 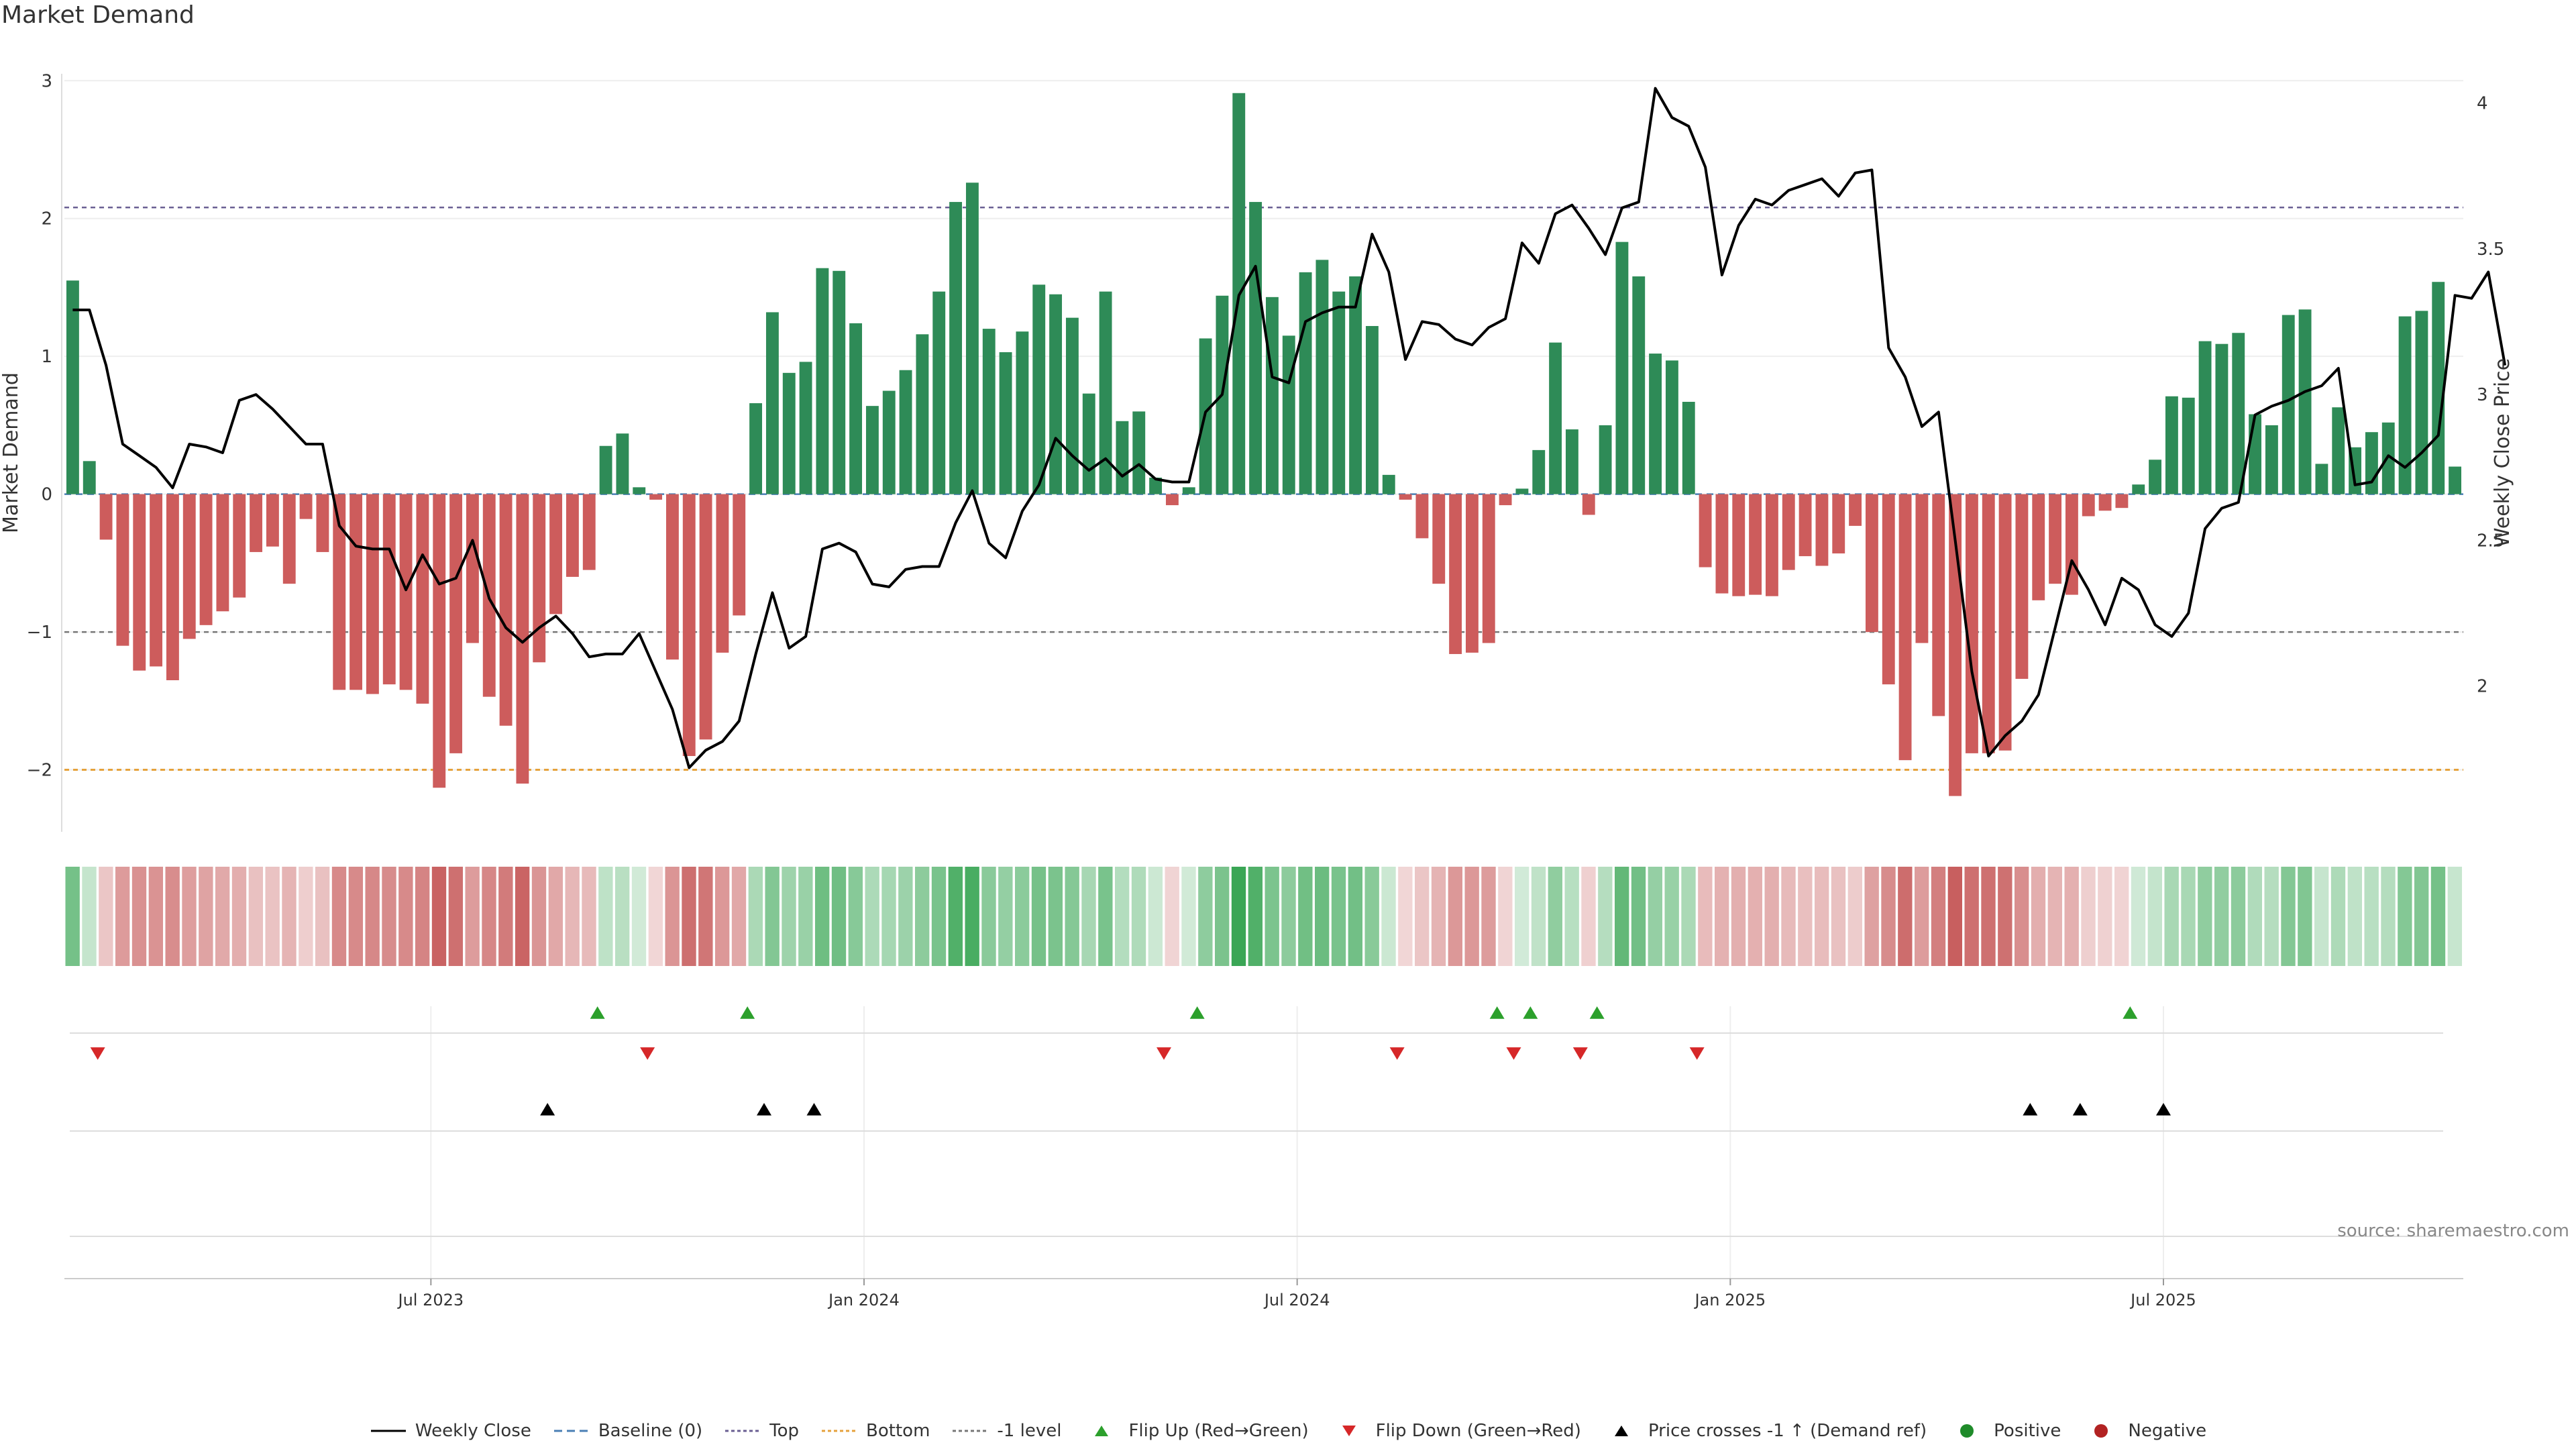 What do you see at coordinates (1349, 1431) in the screenshot?
I see `triangle-down-icon` at bounding box center [1349, 1431].